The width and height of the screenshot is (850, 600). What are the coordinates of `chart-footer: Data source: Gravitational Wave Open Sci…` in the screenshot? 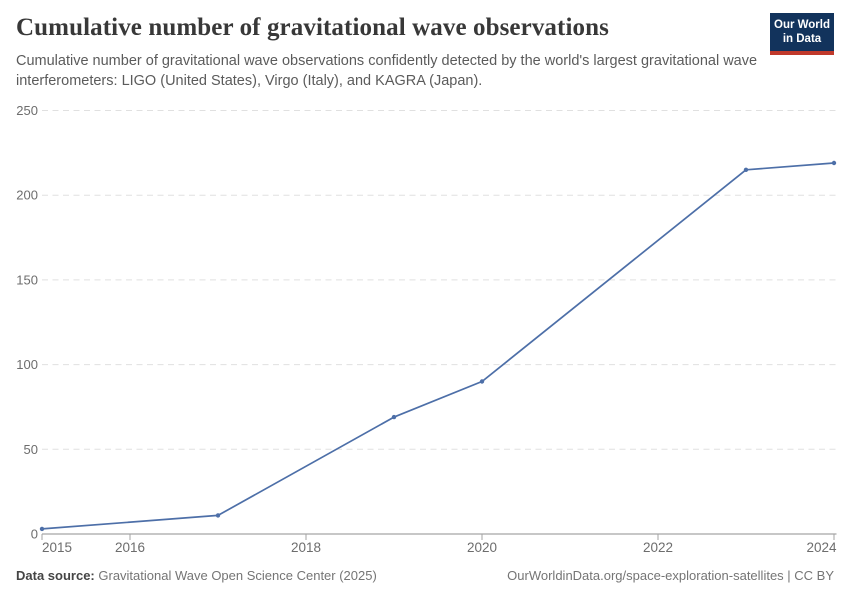 It's located at (425, 575).